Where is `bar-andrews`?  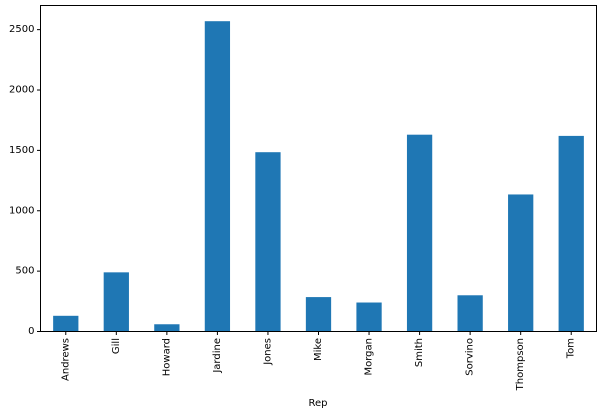 bar-andrews is located at coordinates (66, 323).